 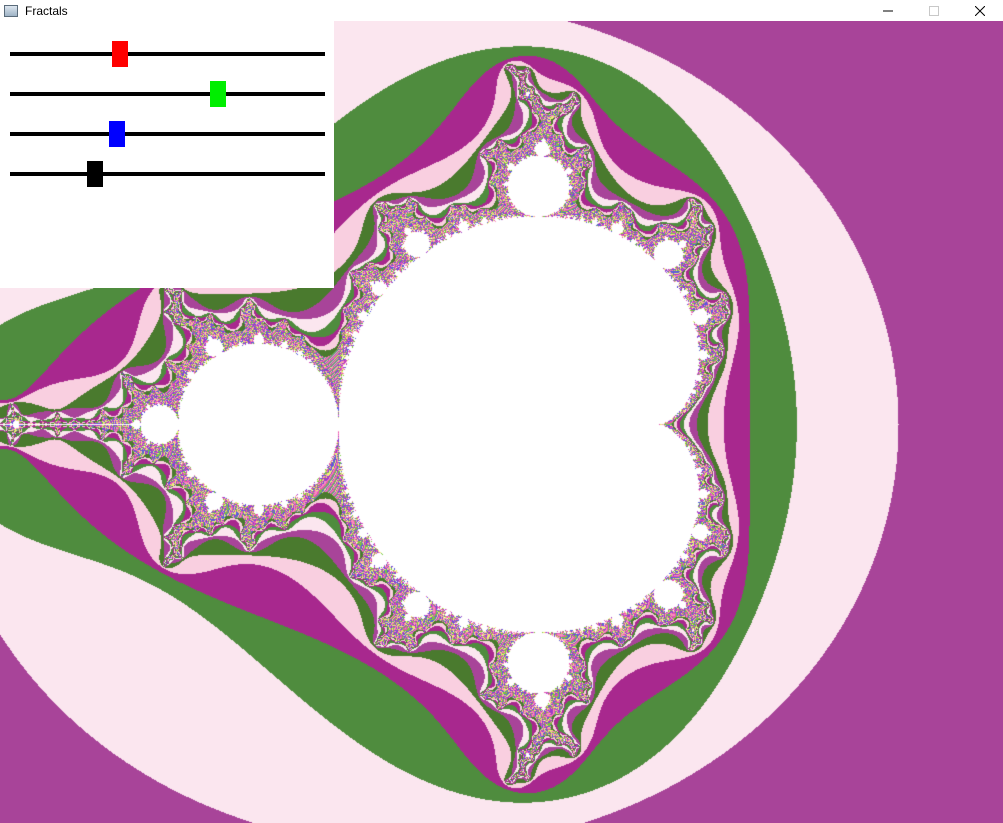 What do you see at coordinates (120, 54) in the screenshot?
I see `red-slider-thumb` at bounding box center [120, 54].